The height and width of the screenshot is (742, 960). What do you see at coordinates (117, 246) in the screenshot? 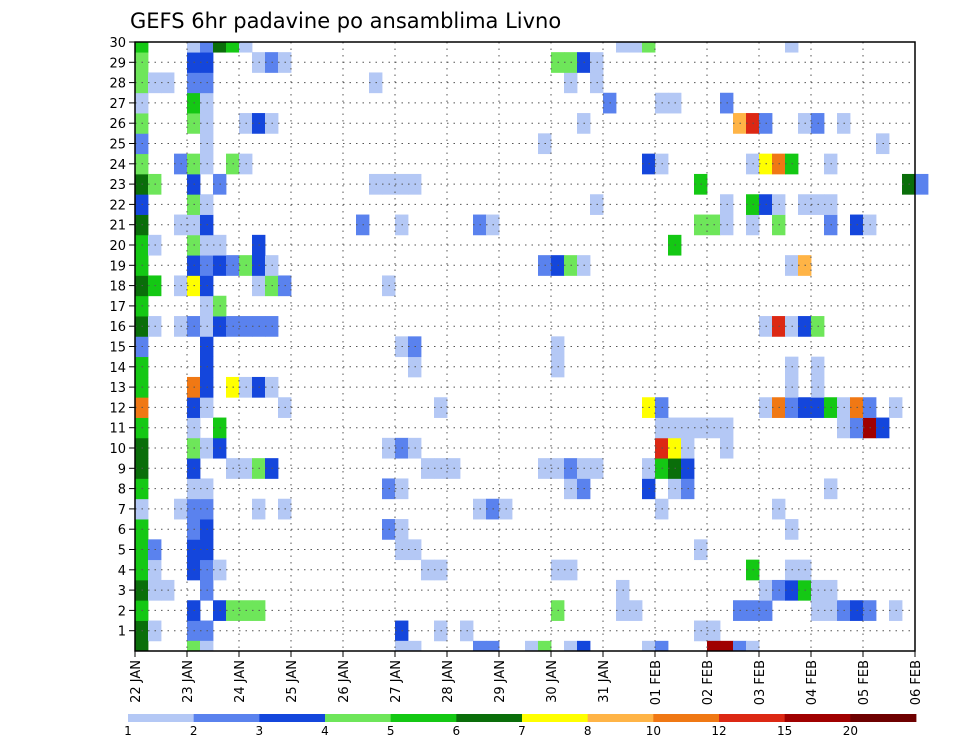
I see `y-tick-label: 20` at bounding box center [117, 246].